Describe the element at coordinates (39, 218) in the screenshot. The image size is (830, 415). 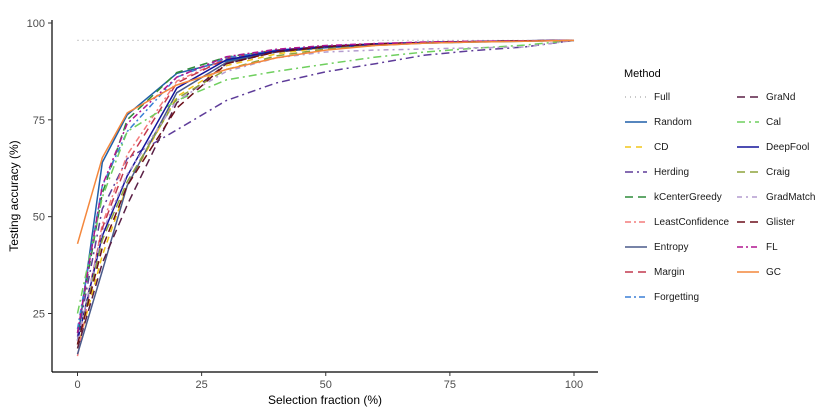
I see `y-tick-label: 50` at that location.